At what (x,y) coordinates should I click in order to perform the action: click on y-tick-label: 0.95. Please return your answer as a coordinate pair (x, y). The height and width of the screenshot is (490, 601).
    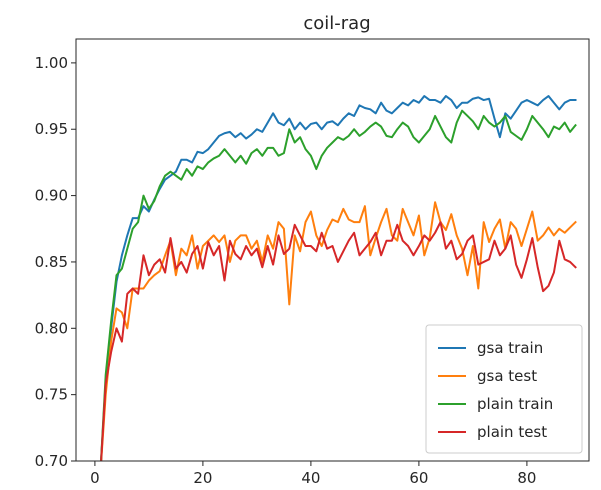
    Looking at the image, I should click on (51, 129).